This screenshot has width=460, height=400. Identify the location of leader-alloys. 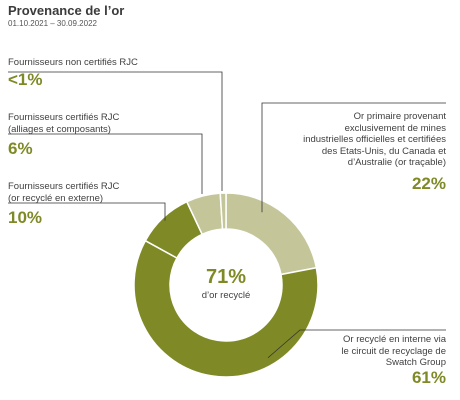
(105, 163).